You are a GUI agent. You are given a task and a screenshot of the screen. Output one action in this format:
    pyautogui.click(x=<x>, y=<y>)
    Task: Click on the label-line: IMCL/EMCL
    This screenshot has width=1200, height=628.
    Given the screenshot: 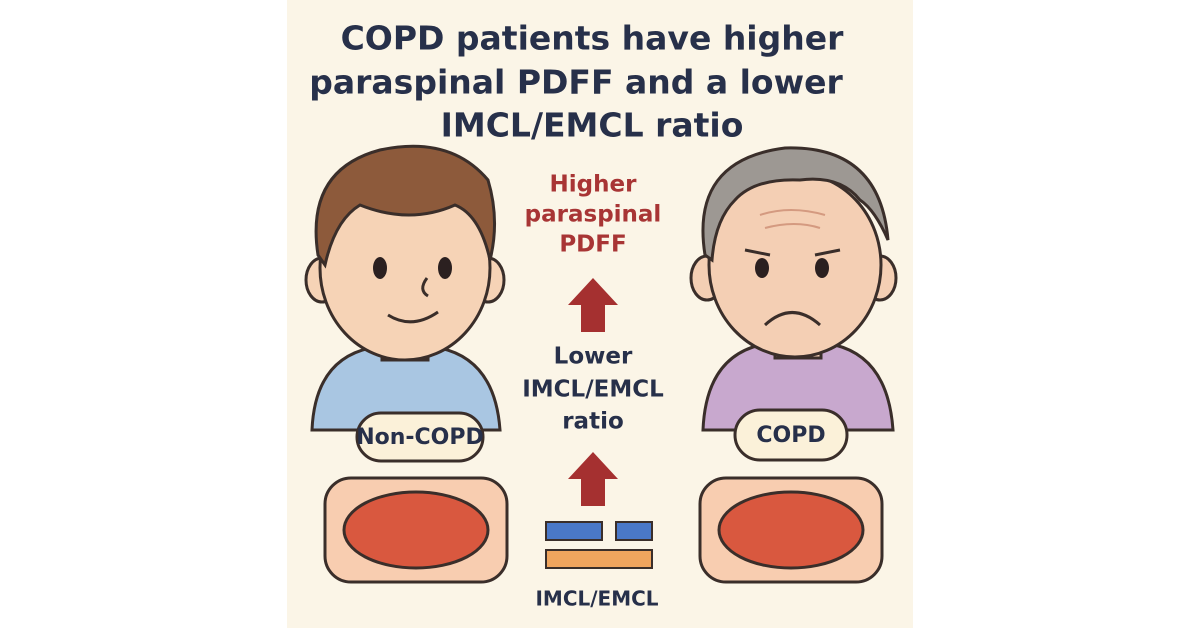 What is the action you would take?
    pyautogui.click(x=593, y=390)
    